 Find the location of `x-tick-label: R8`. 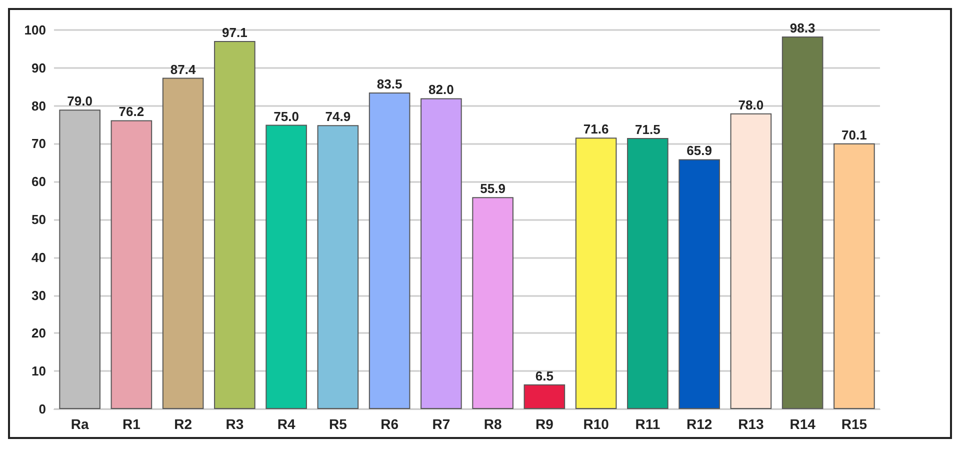

x-tick-label: R8 is located at coordinates (493, 424).